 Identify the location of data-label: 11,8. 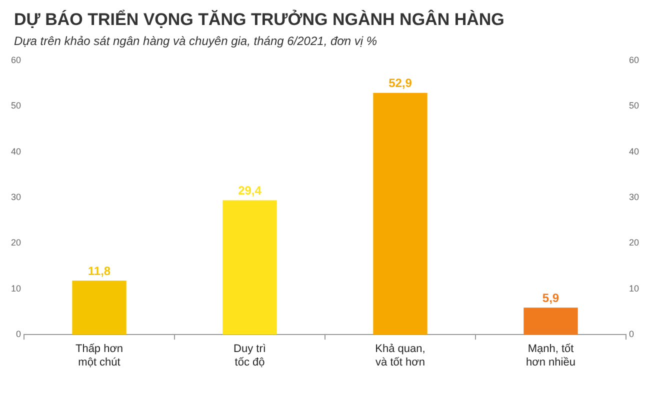
(99, 271).